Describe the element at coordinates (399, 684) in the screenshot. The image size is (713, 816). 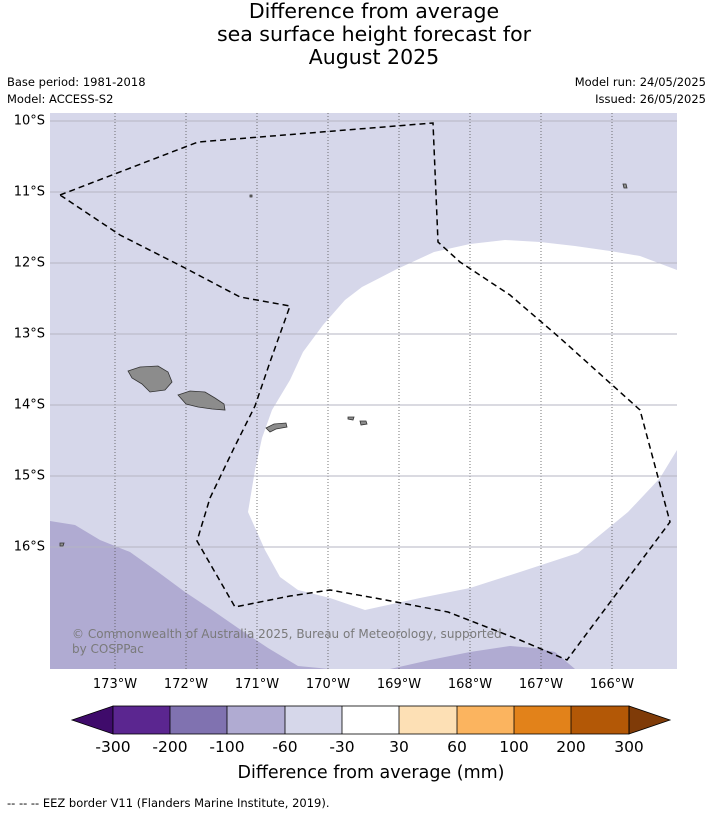
I see `lon-label: 169°W` at that location.